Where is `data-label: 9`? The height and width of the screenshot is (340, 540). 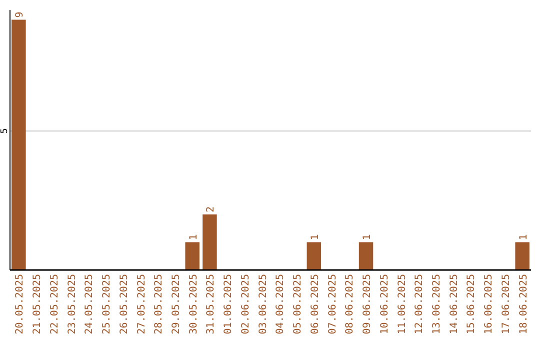 data-label: 9 is located at coordinates (20, 15).